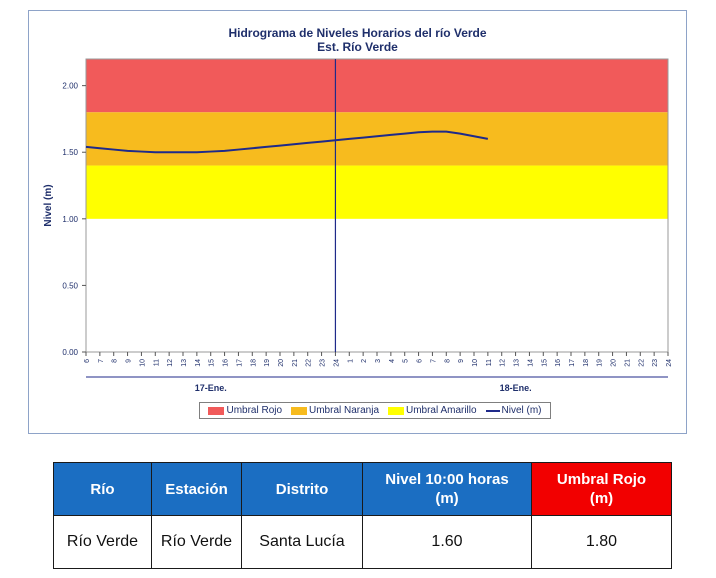 This screenshot has width=716, height=578. What do you see at coordinates (492, 410) in the screenshot?
I see `legend-swatch-level` at bounding box center [492, 410].